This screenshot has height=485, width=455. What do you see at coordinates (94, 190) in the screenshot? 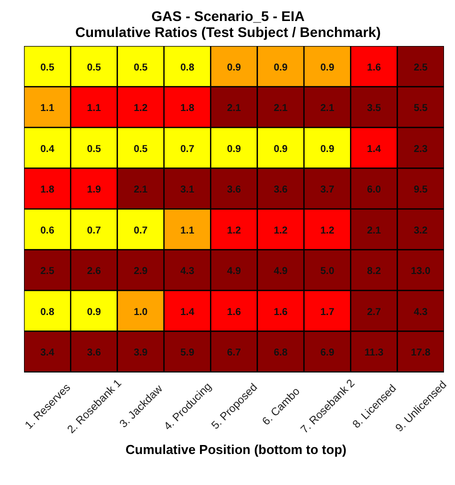
I see `data-label: 1.9` at bounding box center [94, 190].